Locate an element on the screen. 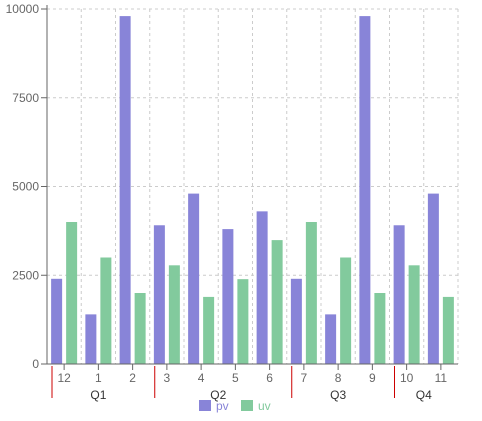 This screenshot has height=421, width=482. legend-label: pv is located at coordinates (222, 406).